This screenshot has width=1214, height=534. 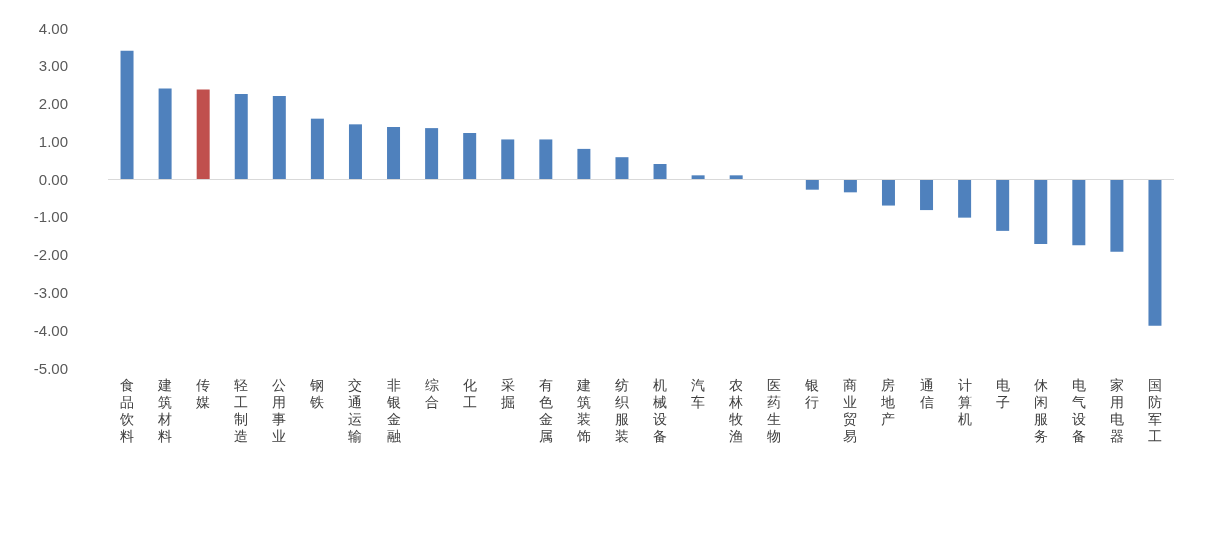 I want to click on y-tick-label: -2.00, so click(x=50, y=255).